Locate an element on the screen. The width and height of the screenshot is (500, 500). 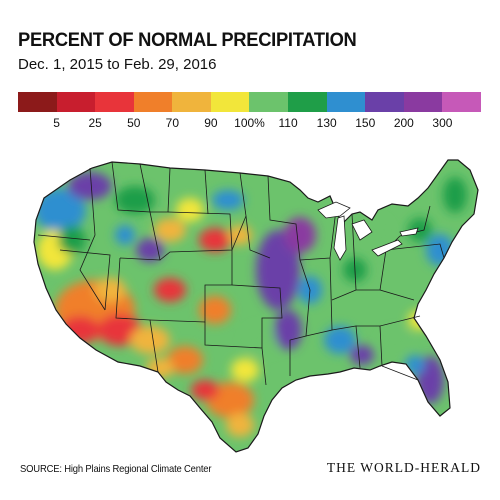
legend-label: 130 is located at coordinates (326, 123).